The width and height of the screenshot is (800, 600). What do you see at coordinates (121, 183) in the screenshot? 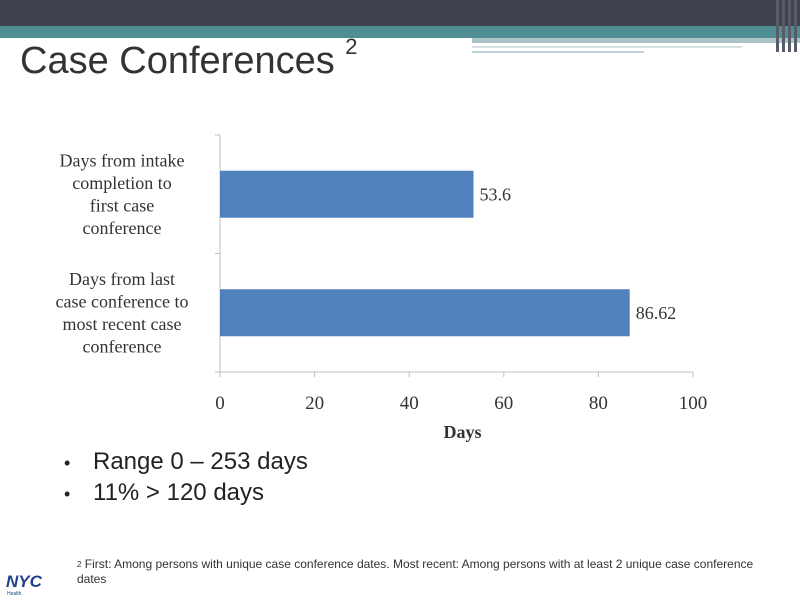
I see `category-label: completion to` at bounding box center [121, 183].